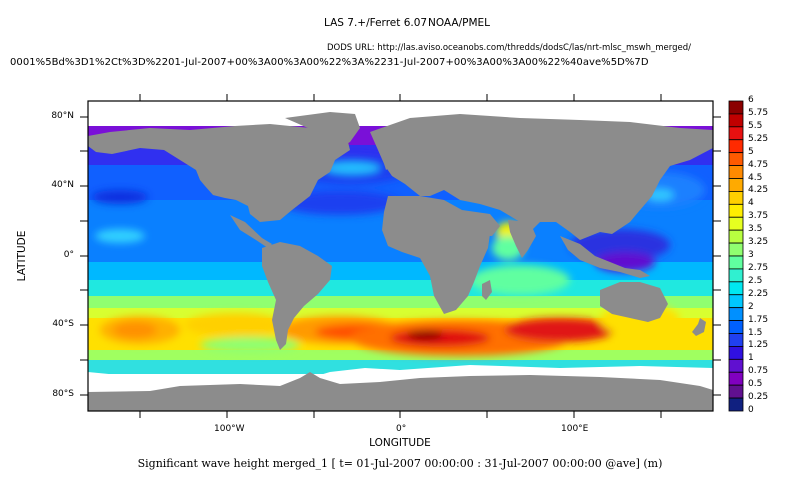  What do you see at coordinates (229, 429) in the screenshot?
I see `lon-tick-100w: 100°W` at bounding box center [229, 429].